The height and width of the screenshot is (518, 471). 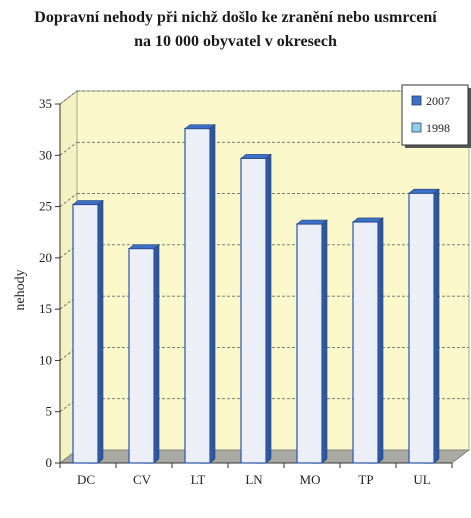 What do you see at coordinates (142, 479) in the screenshot?
I see `x-tick-label: CV` at bounding box center [142, 479].